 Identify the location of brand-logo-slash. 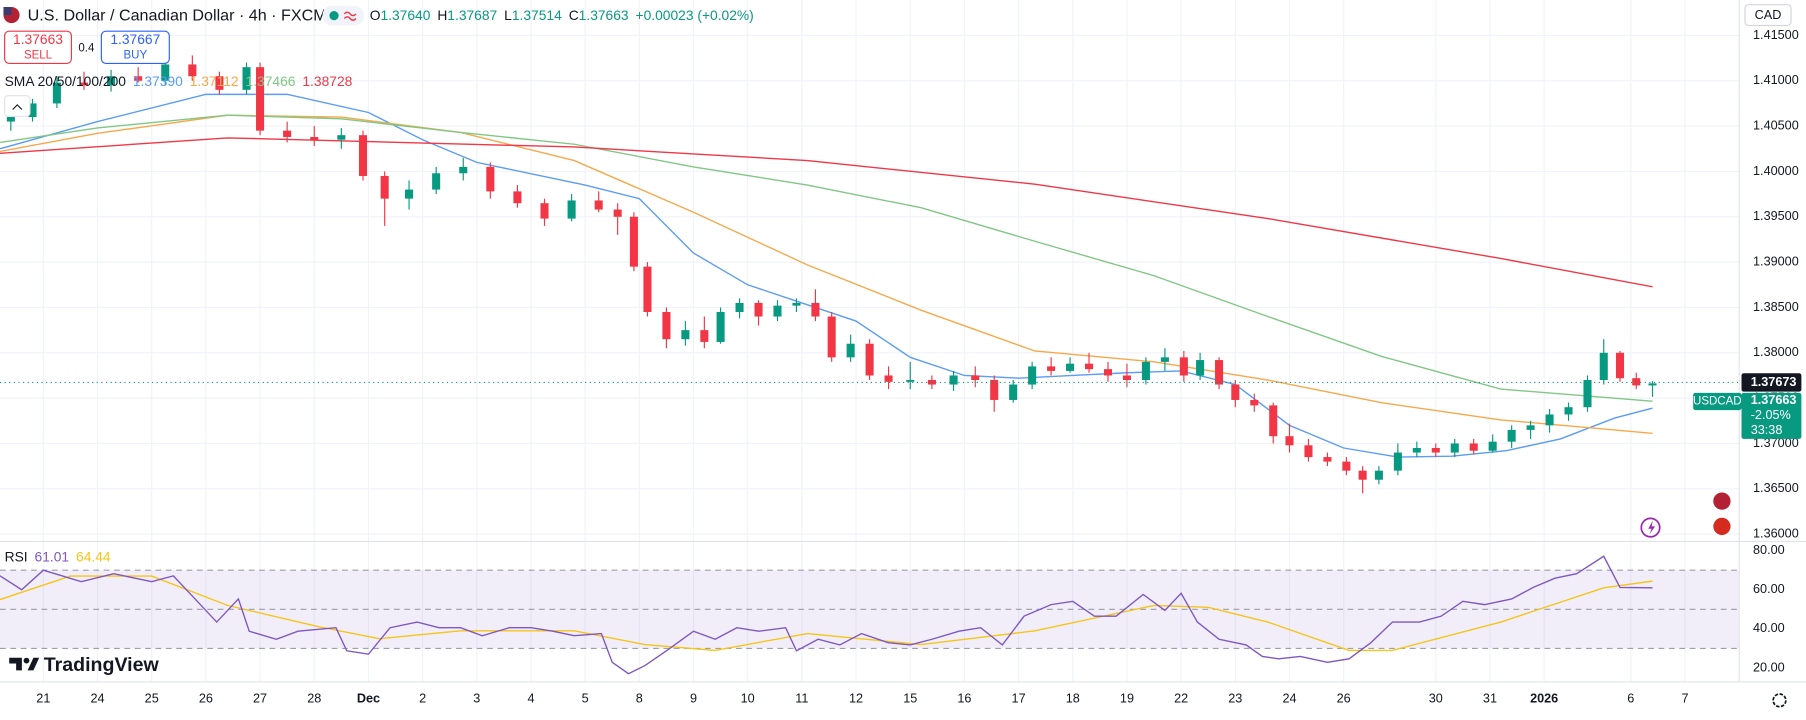
(33, 664).